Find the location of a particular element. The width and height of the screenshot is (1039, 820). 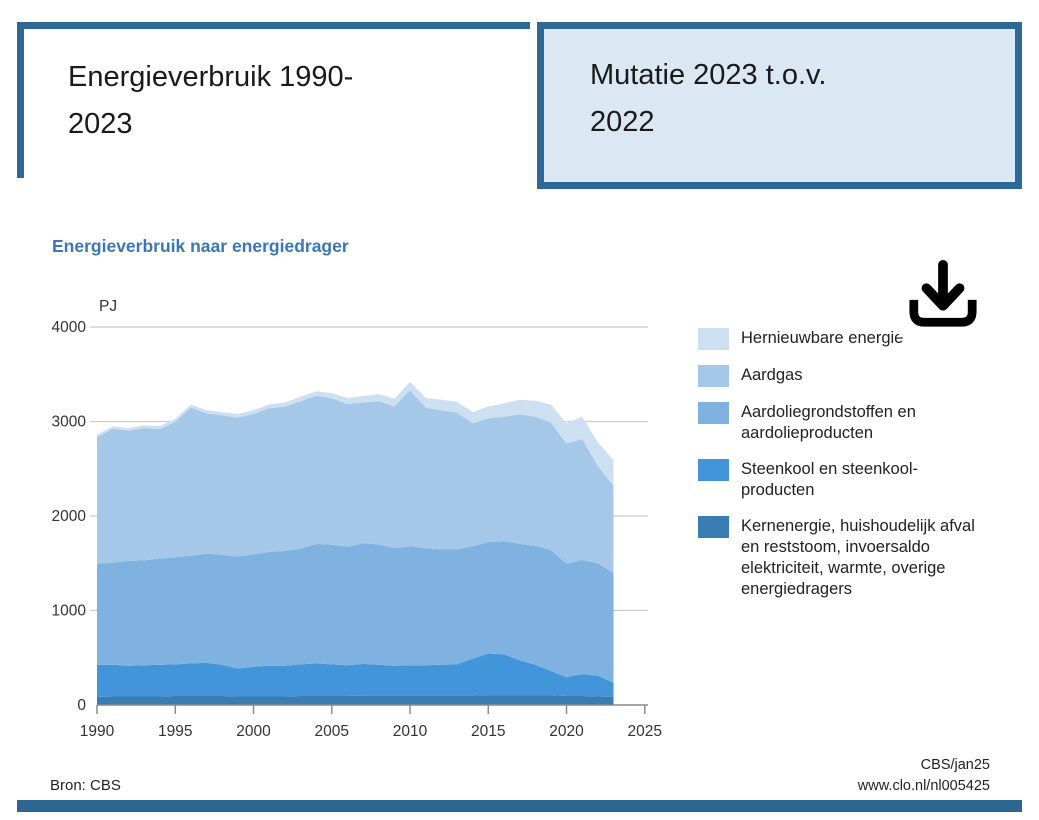

svg-text: 2015 is located at coordinates (488, 731).